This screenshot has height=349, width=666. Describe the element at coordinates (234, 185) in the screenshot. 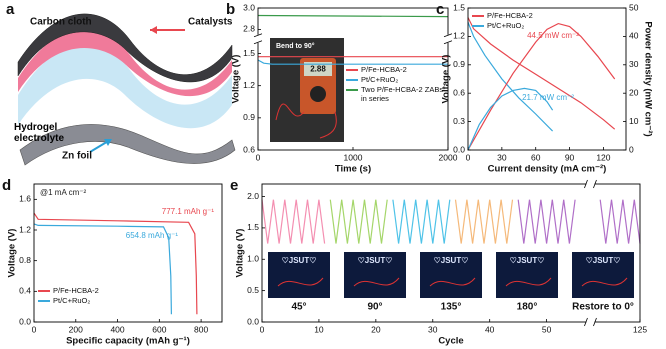

I see `panel-label: e` at that location.